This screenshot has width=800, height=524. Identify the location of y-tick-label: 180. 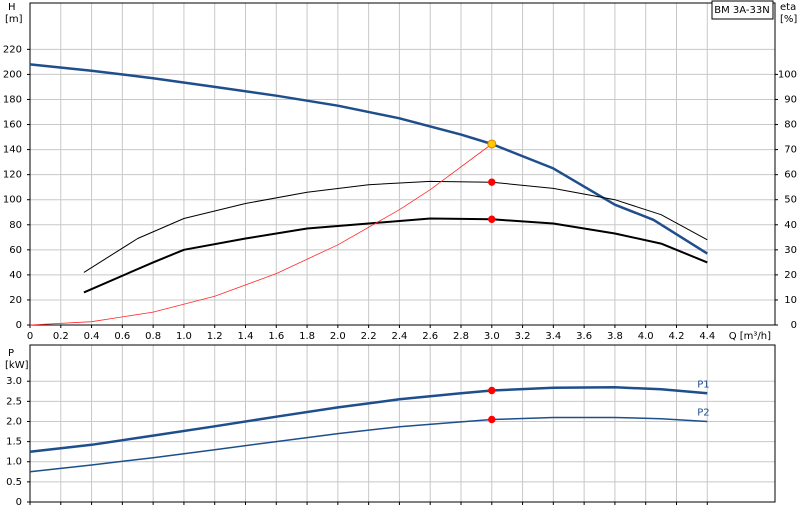
(12, 99).